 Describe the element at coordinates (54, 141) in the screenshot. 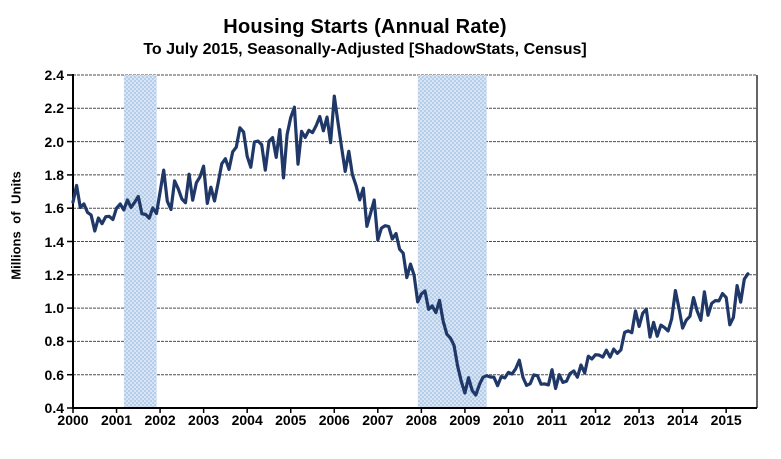

I see `y-tick-label: 2.0` at that location.